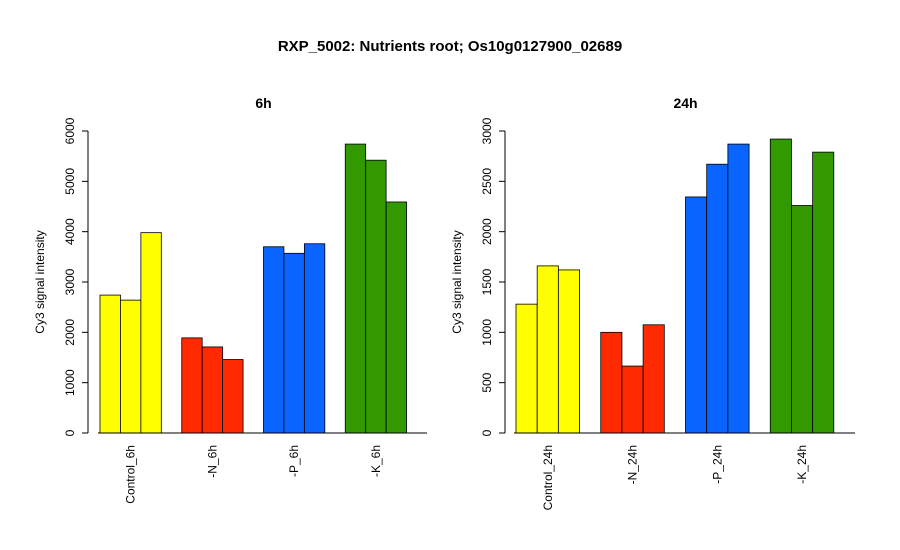 This screenshot has width=900, height=550. I want to click on y-tick-label: 6000, so click(70, 130).